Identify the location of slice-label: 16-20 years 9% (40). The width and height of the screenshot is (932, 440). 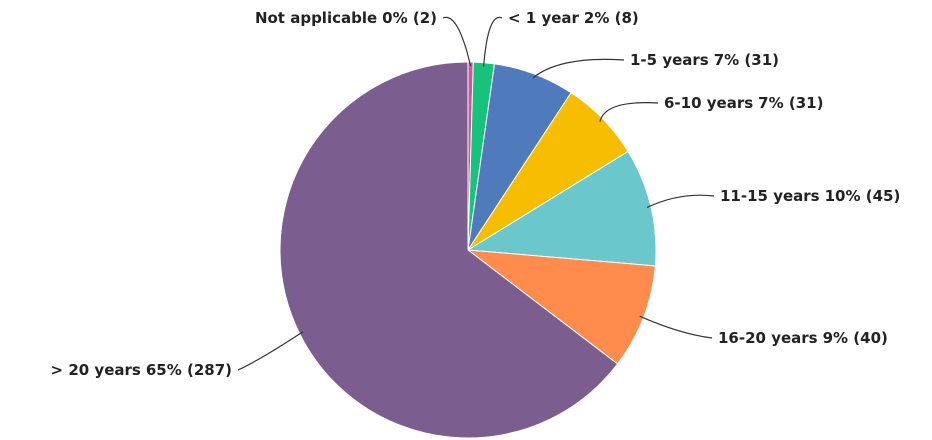
(803, 338).